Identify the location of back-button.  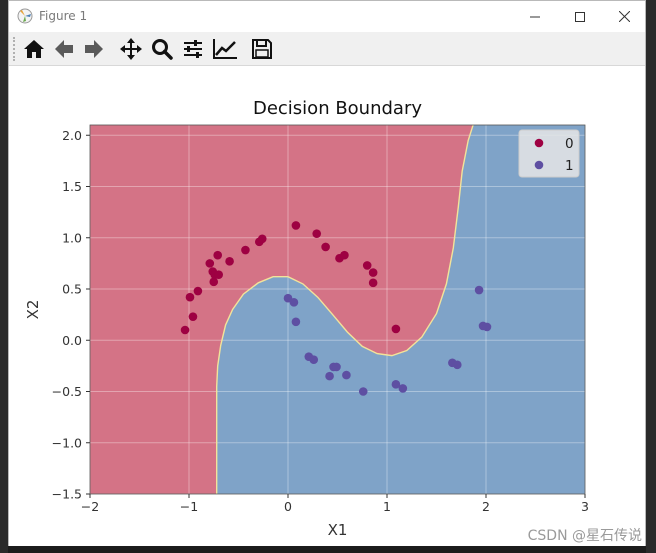
(64, 49).